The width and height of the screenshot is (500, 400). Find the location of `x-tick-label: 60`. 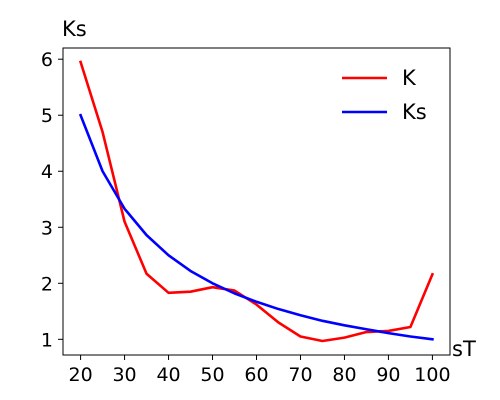

x-tick-label: 60 is located at coordinates (256, 375).